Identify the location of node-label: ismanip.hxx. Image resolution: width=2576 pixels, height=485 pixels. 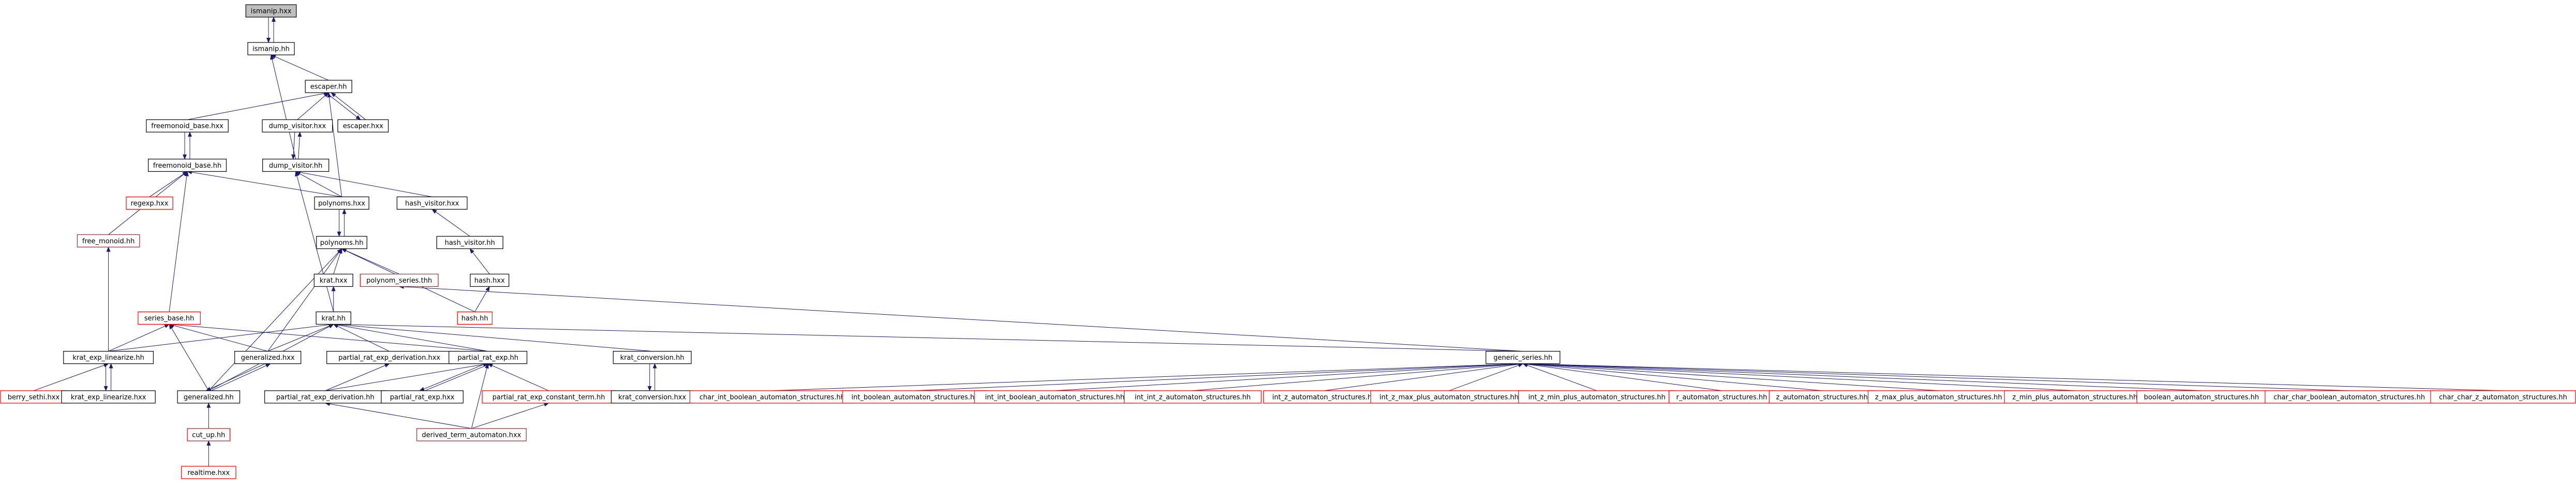
(271, 12).